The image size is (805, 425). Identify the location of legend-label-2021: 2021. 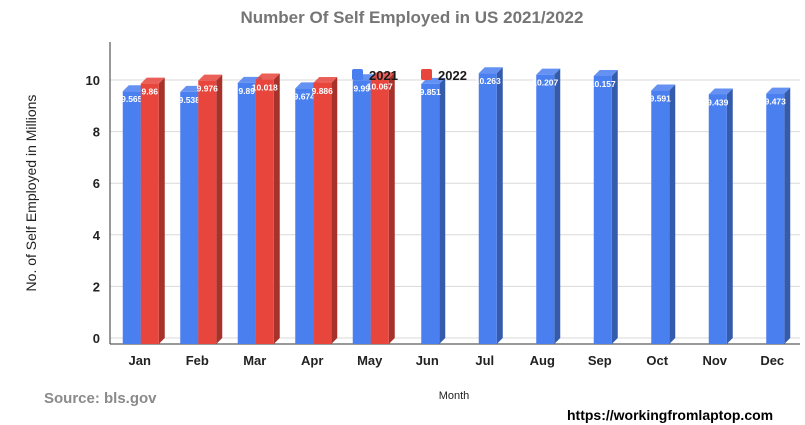
(383, 75).